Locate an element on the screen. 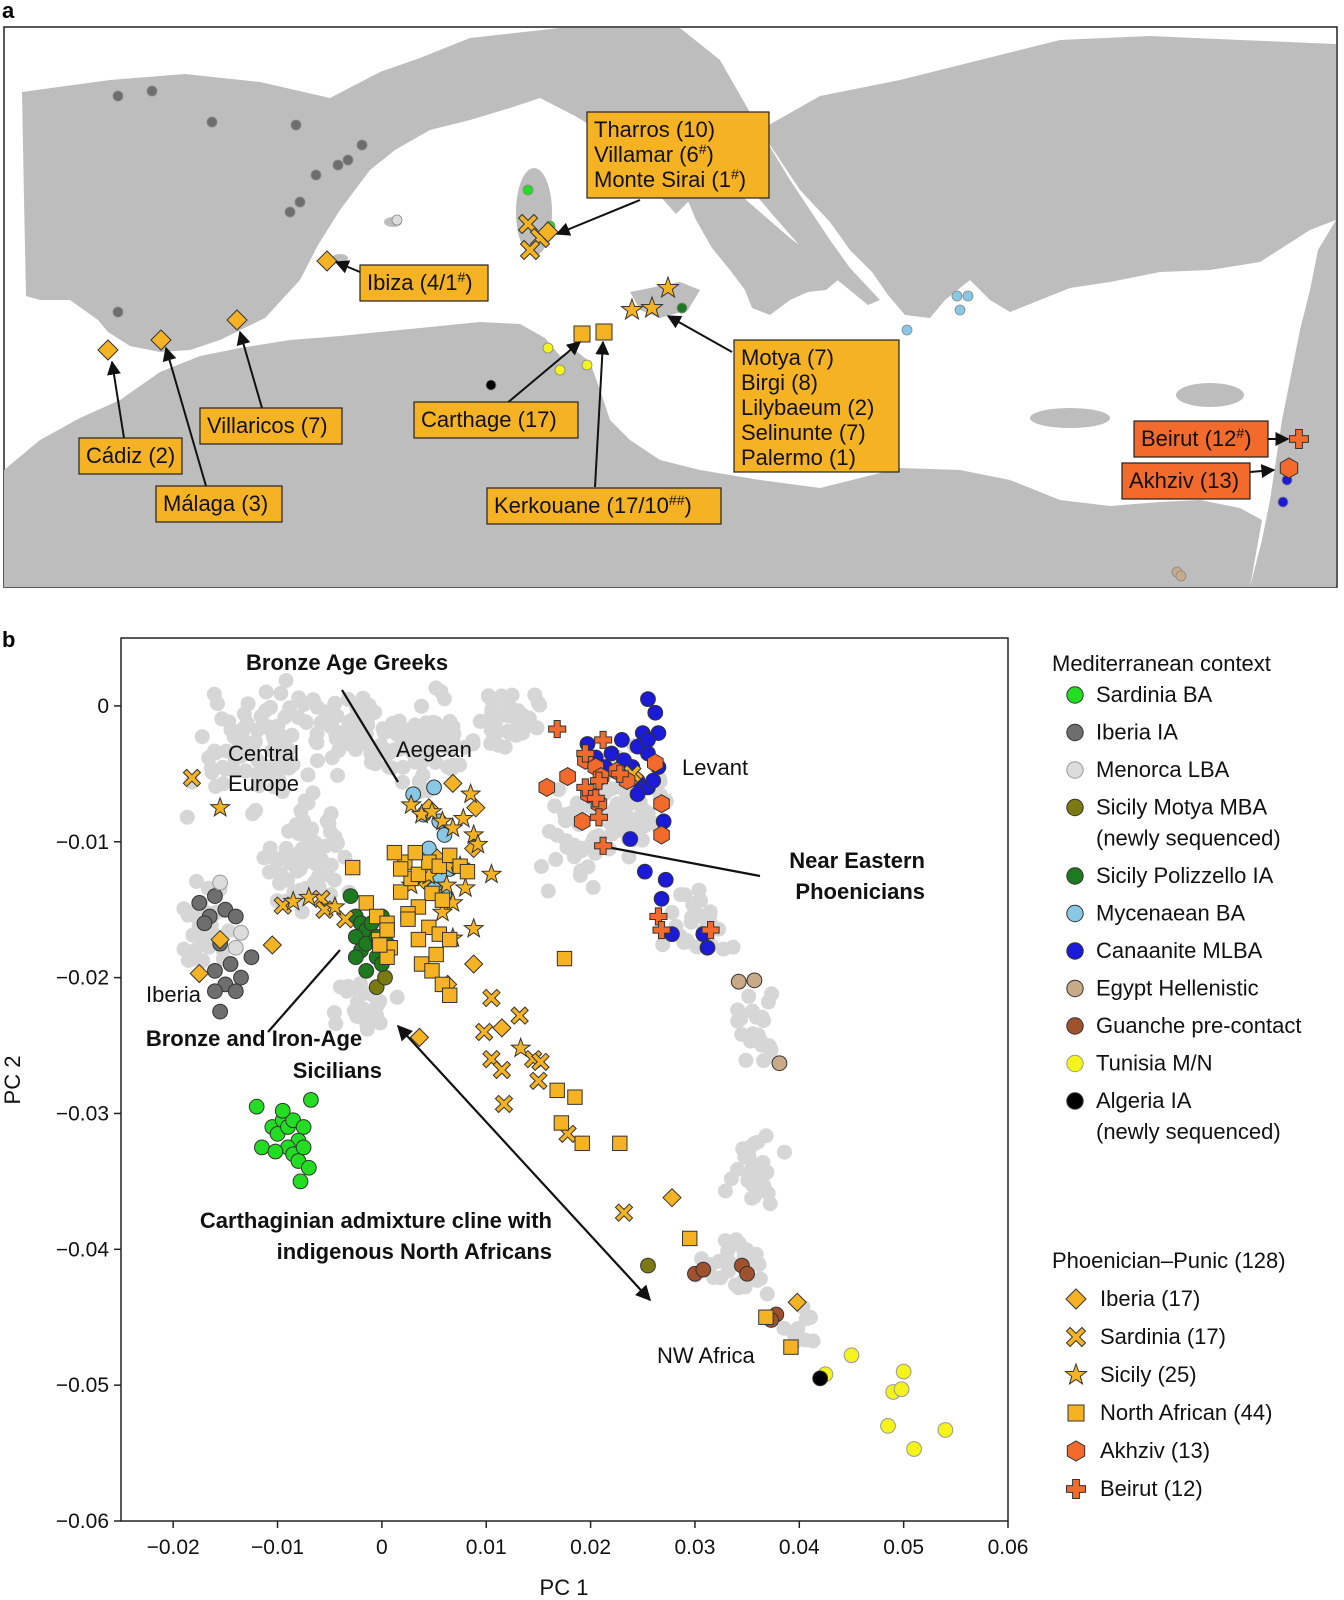 The width and height of the screenshot is (1344, 1600). arrow-kerkouane is located at coordinates (602, 414).